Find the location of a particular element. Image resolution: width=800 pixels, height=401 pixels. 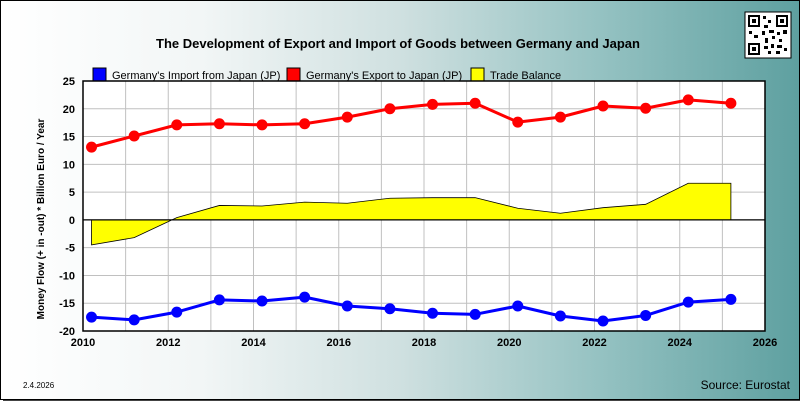

y-tick-label: -20 is located at coordinates (67, 332).